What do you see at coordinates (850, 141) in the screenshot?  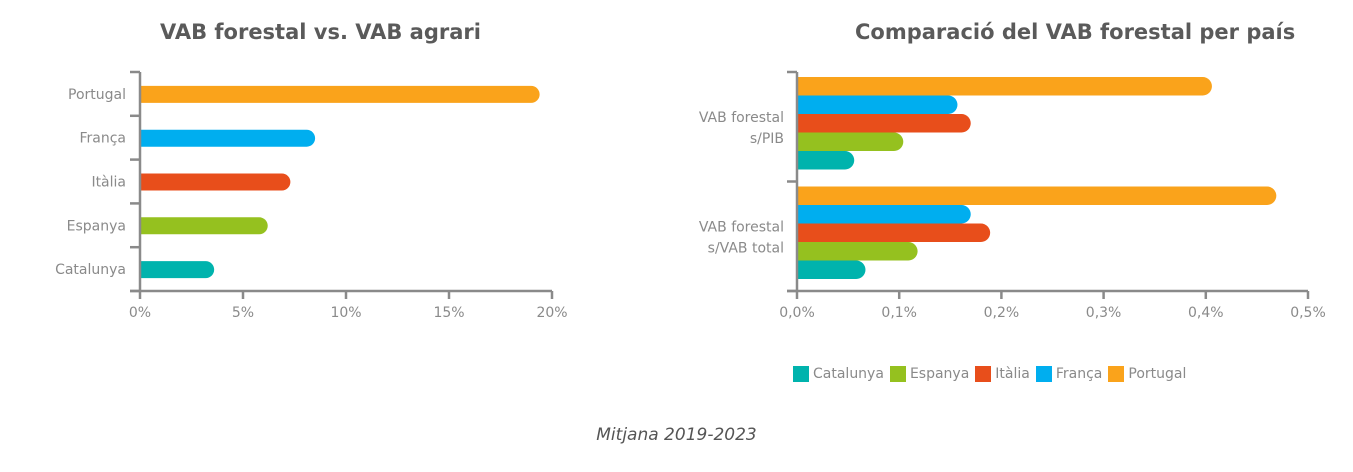 I see `bar-espanya-pib` at bounding box center [850, 141].